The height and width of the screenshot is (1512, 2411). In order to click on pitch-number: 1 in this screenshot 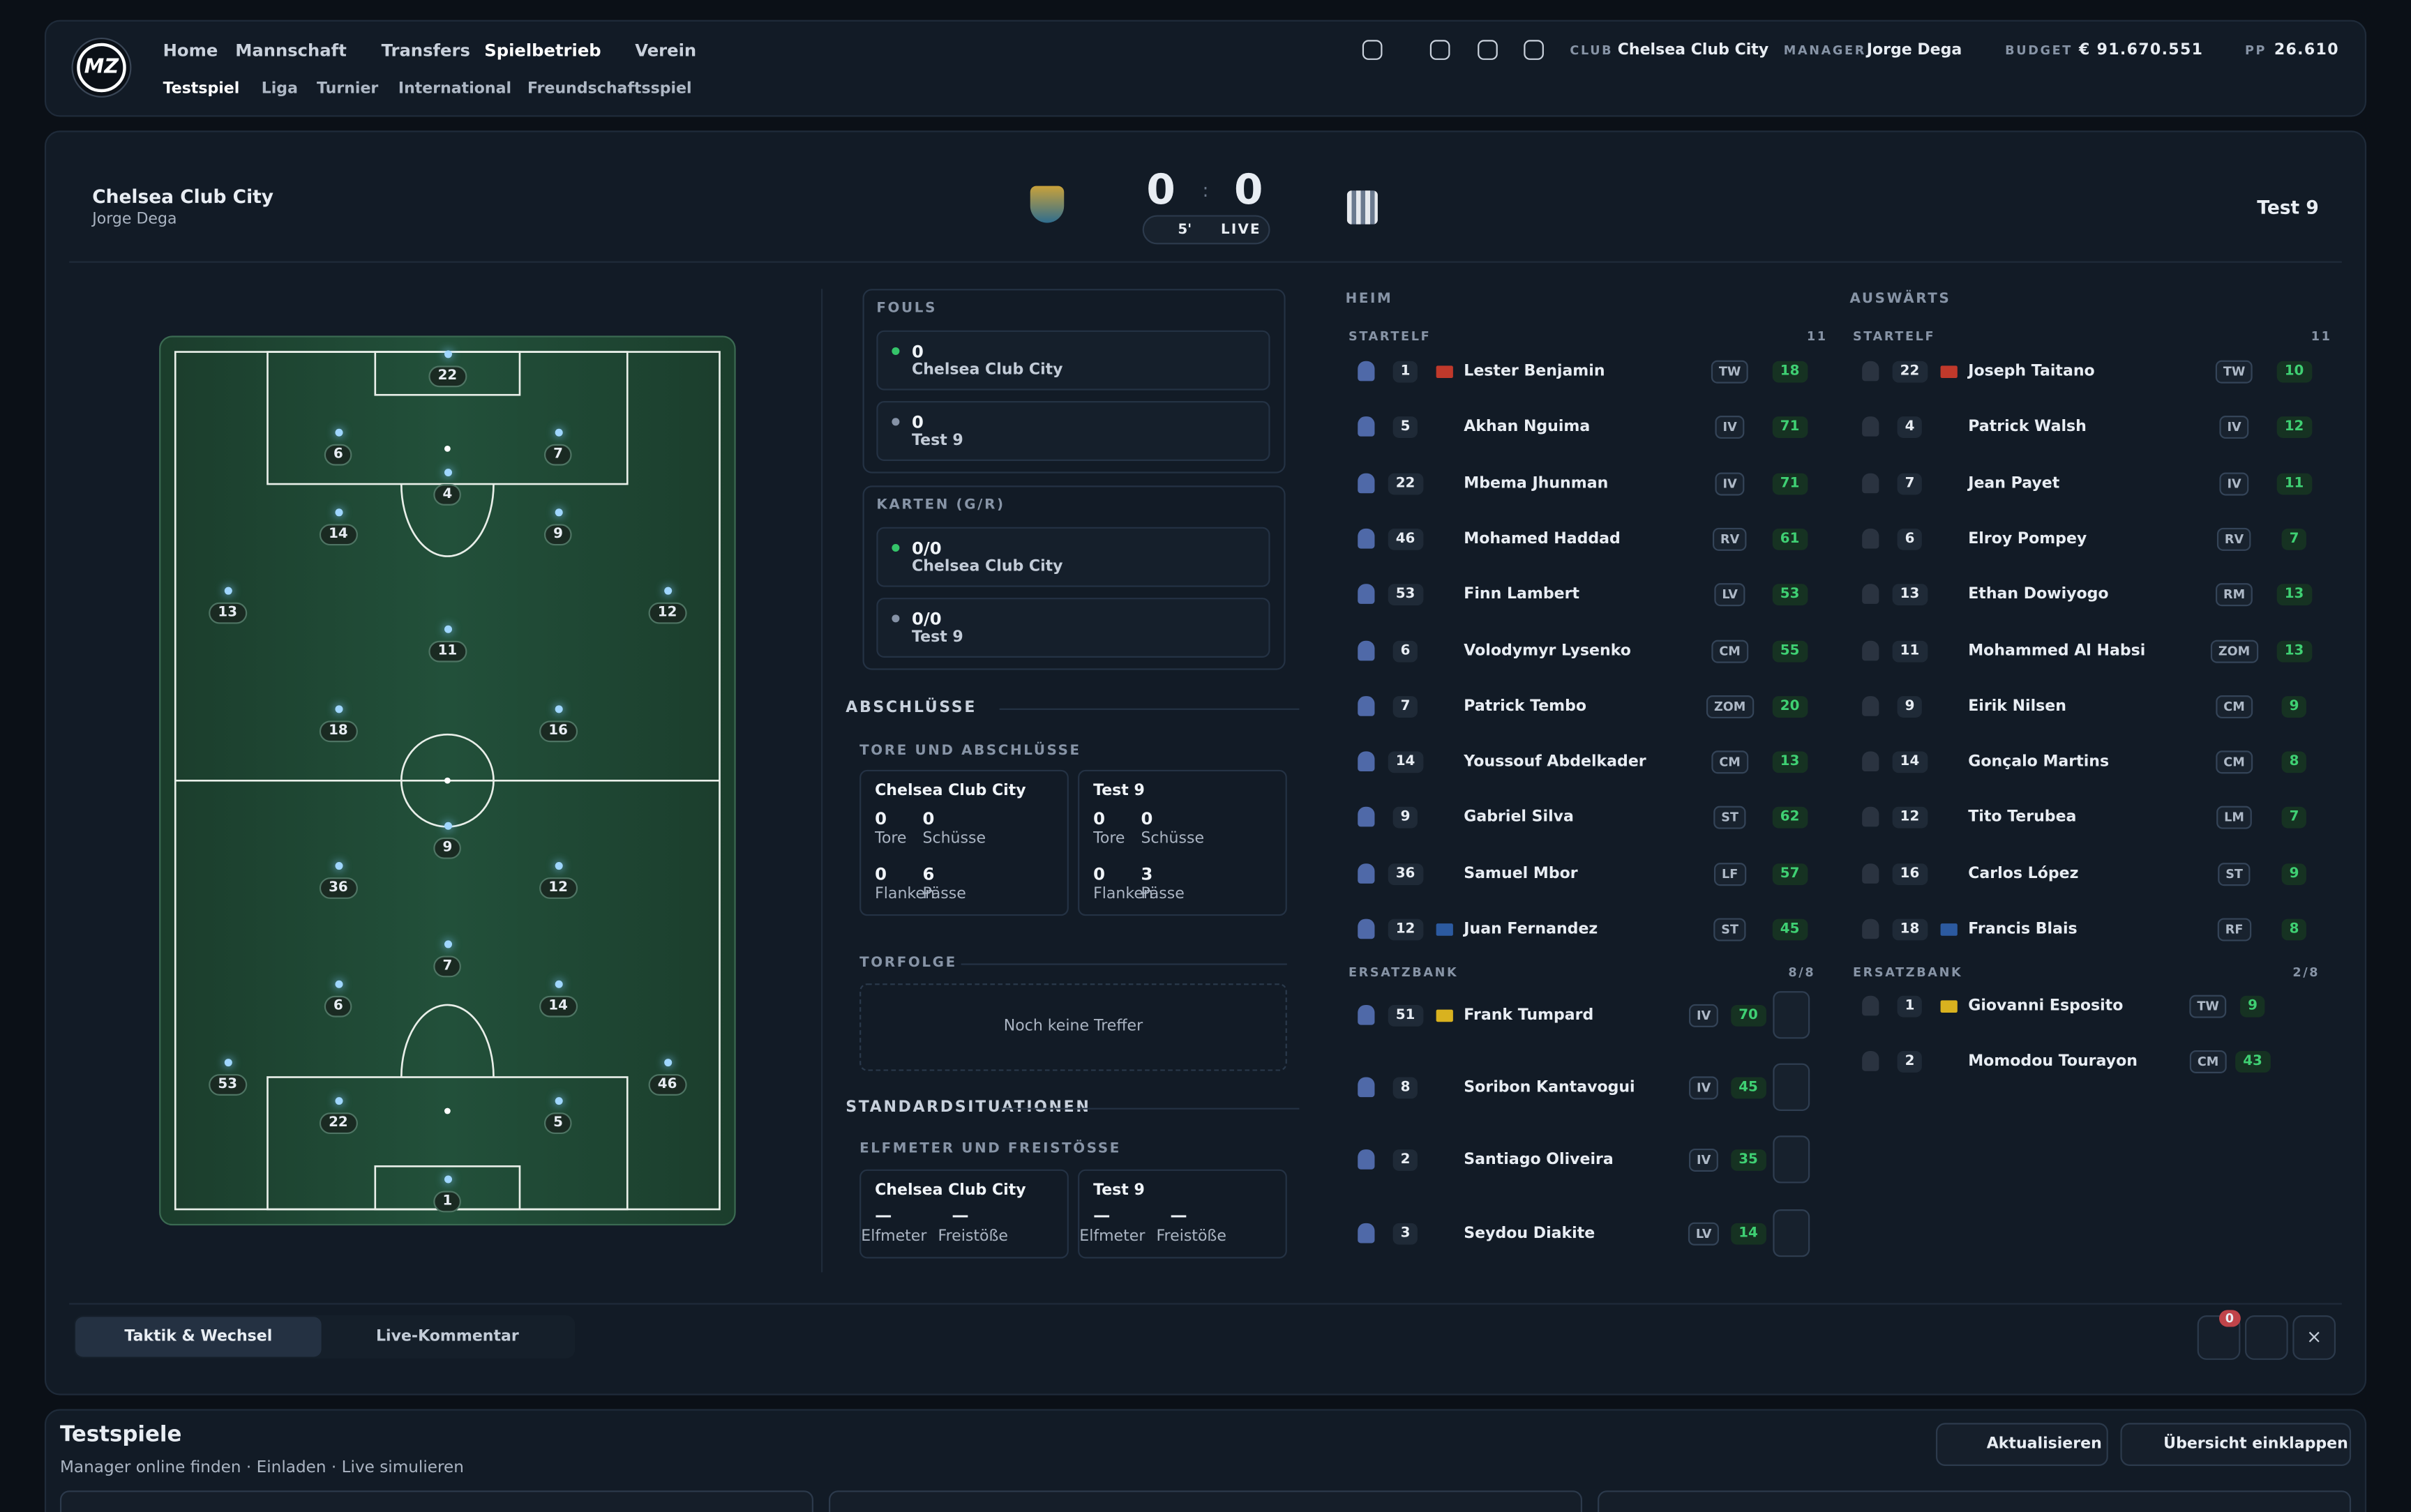, I will do `click(447, 1201)`.